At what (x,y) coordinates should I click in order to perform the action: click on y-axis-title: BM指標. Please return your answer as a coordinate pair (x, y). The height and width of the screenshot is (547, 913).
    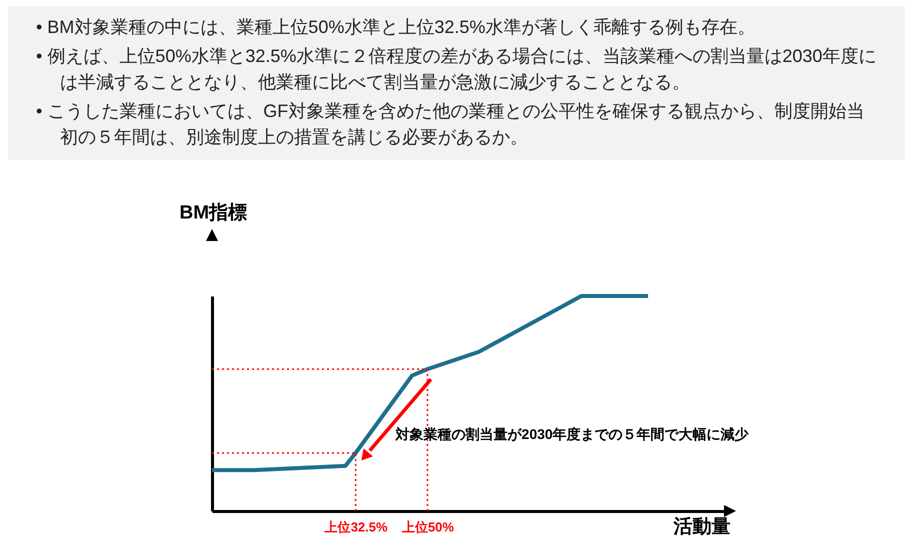
    Looking at the image, I should click on (214, 213).